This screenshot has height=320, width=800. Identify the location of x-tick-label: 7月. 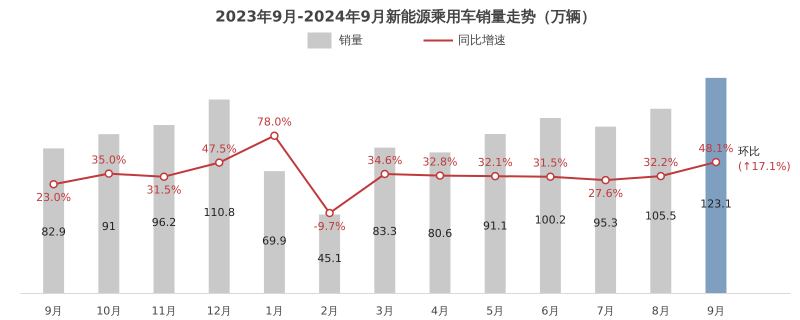
(605, 311).